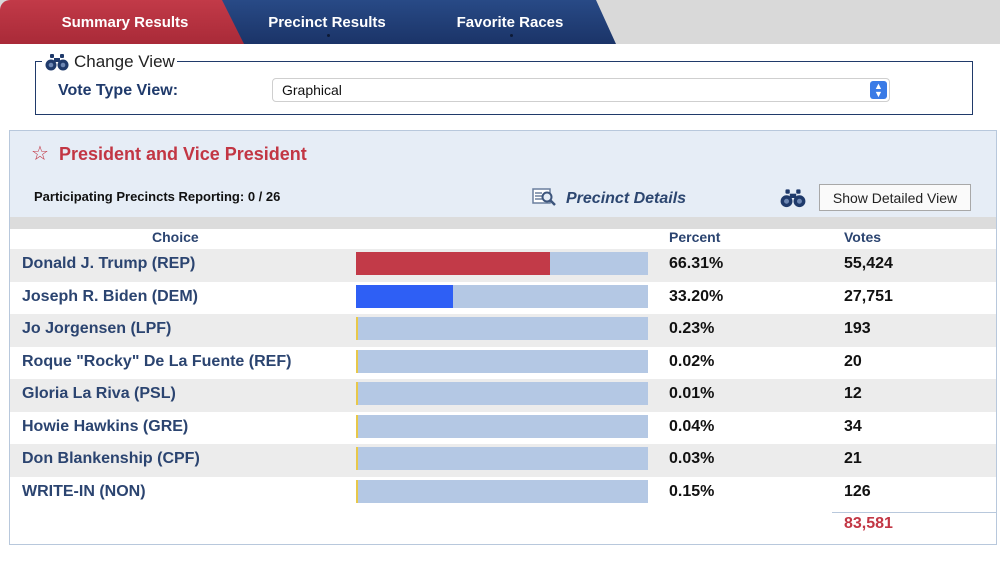  I want to click on candidate-percent: 66.31%, so click(696, 263).